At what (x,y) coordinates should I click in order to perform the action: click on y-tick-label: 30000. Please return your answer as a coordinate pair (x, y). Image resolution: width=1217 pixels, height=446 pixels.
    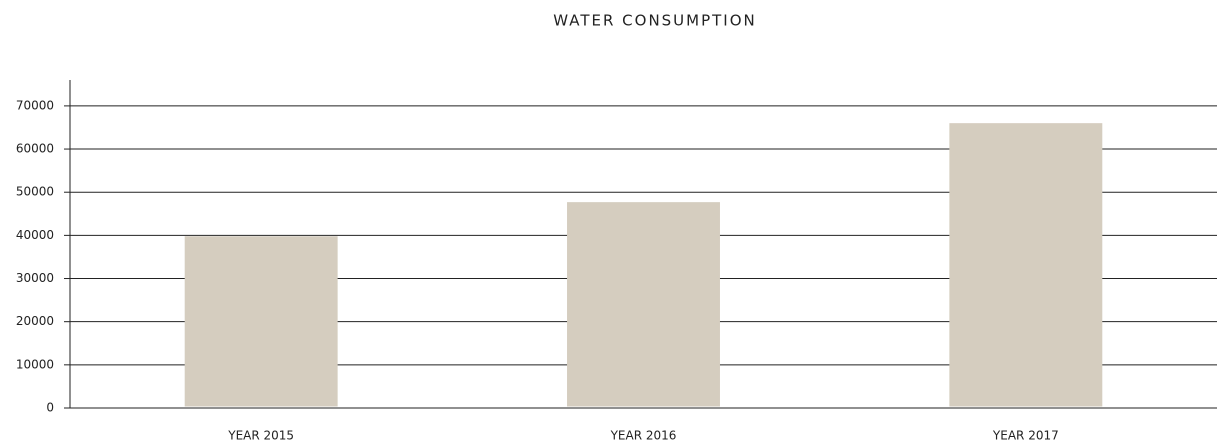
    Looking at the image, I should click on (35, 278).